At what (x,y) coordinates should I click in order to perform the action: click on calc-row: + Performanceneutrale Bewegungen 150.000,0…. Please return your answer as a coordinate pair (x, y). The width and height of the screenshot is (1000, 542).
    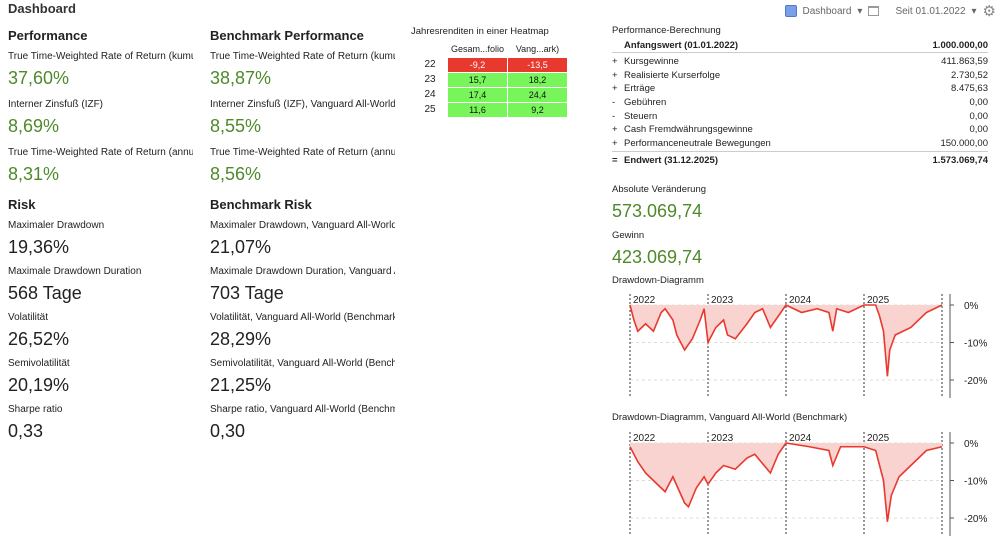
    Looking at the image, I should click on (800, 144).